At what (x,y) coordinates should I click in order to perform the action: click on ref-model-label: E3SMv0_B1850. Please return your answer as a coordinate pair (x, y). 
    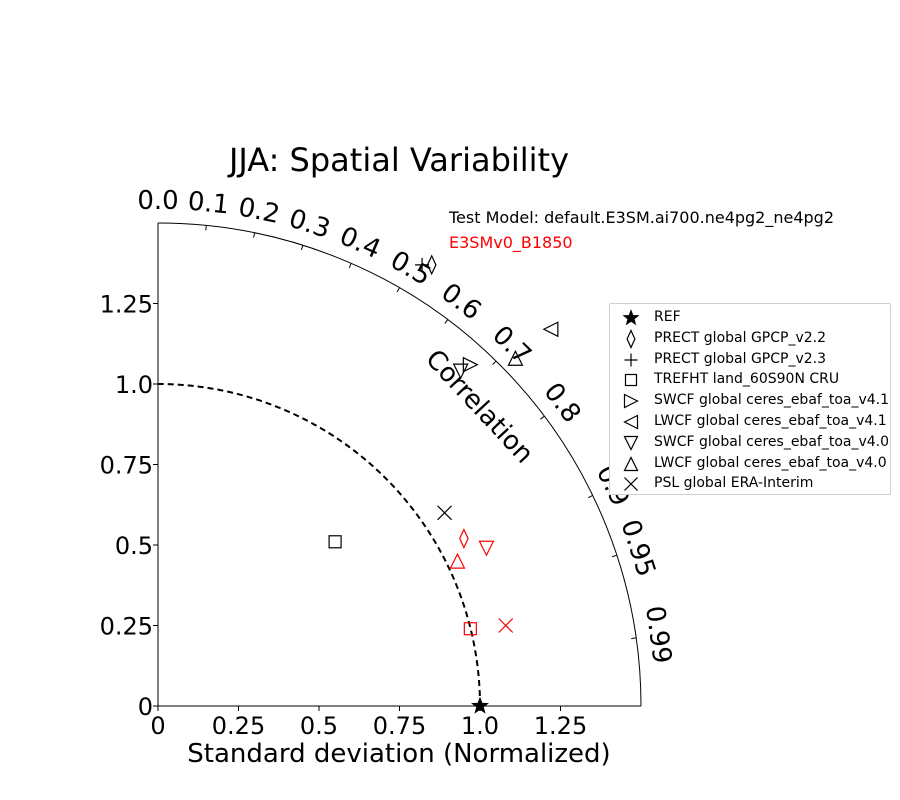
    Looking at the image, I should click on (511, 243).